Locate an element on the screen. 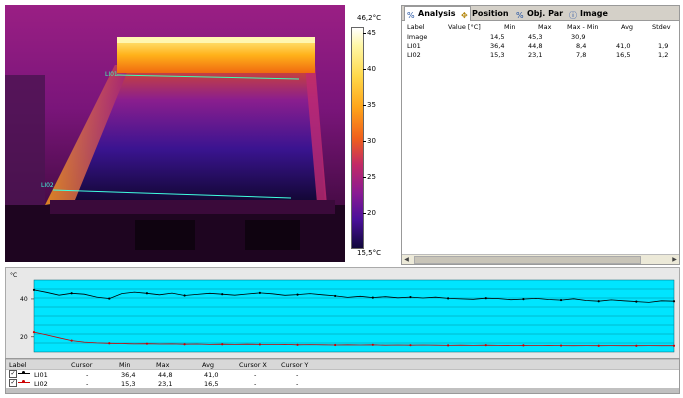  column-header: Cursor Y is located at coordinates (295, 365).